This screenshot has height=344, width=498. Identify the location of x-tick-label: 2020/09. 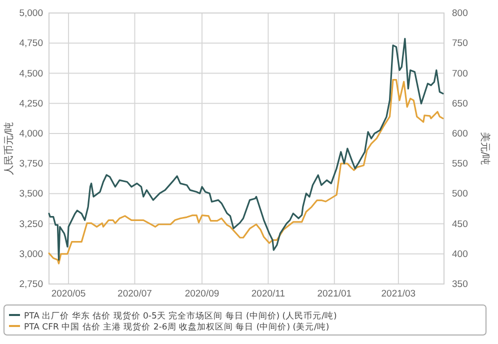
(202, 294).